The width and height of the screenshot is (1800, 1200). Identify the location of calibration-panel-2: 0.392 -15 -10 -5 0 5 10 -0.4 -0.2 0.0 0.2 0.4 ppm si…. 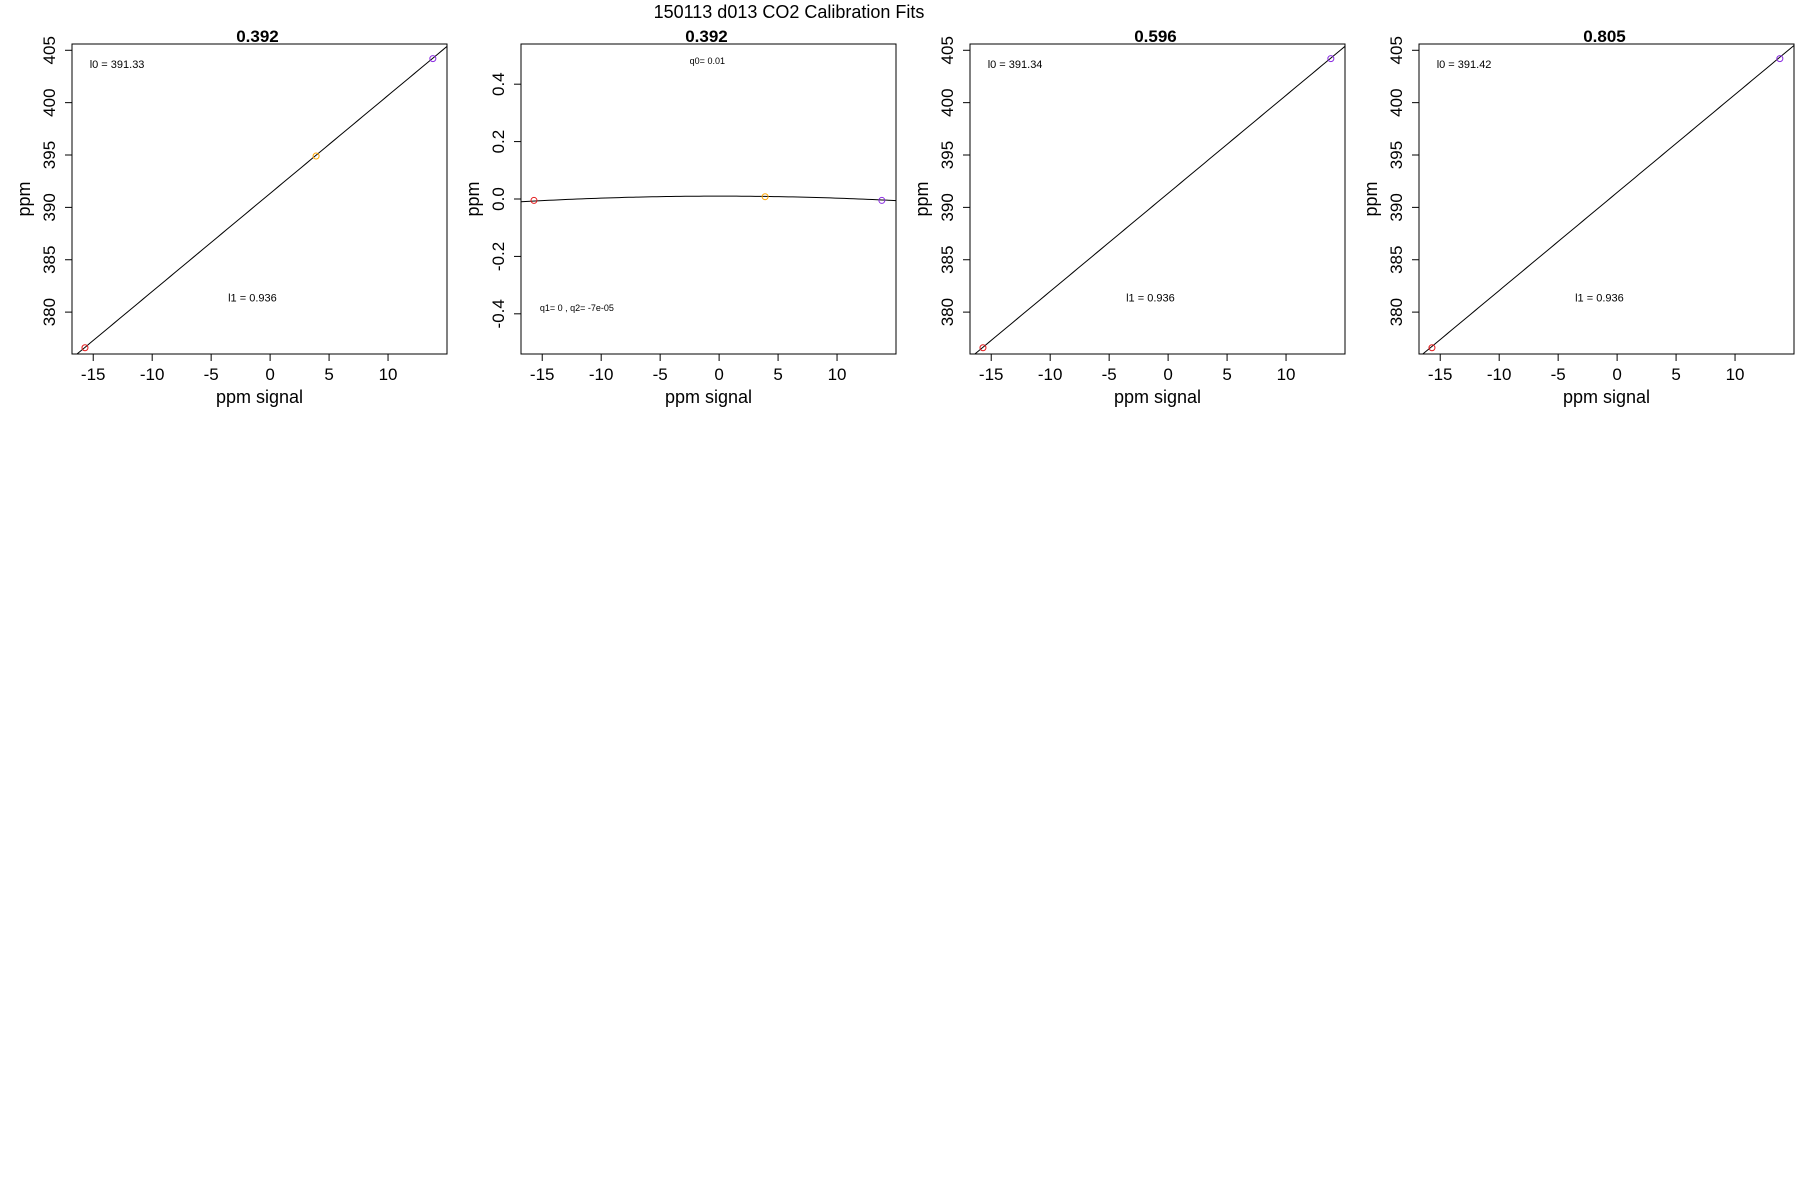
(680, 217).